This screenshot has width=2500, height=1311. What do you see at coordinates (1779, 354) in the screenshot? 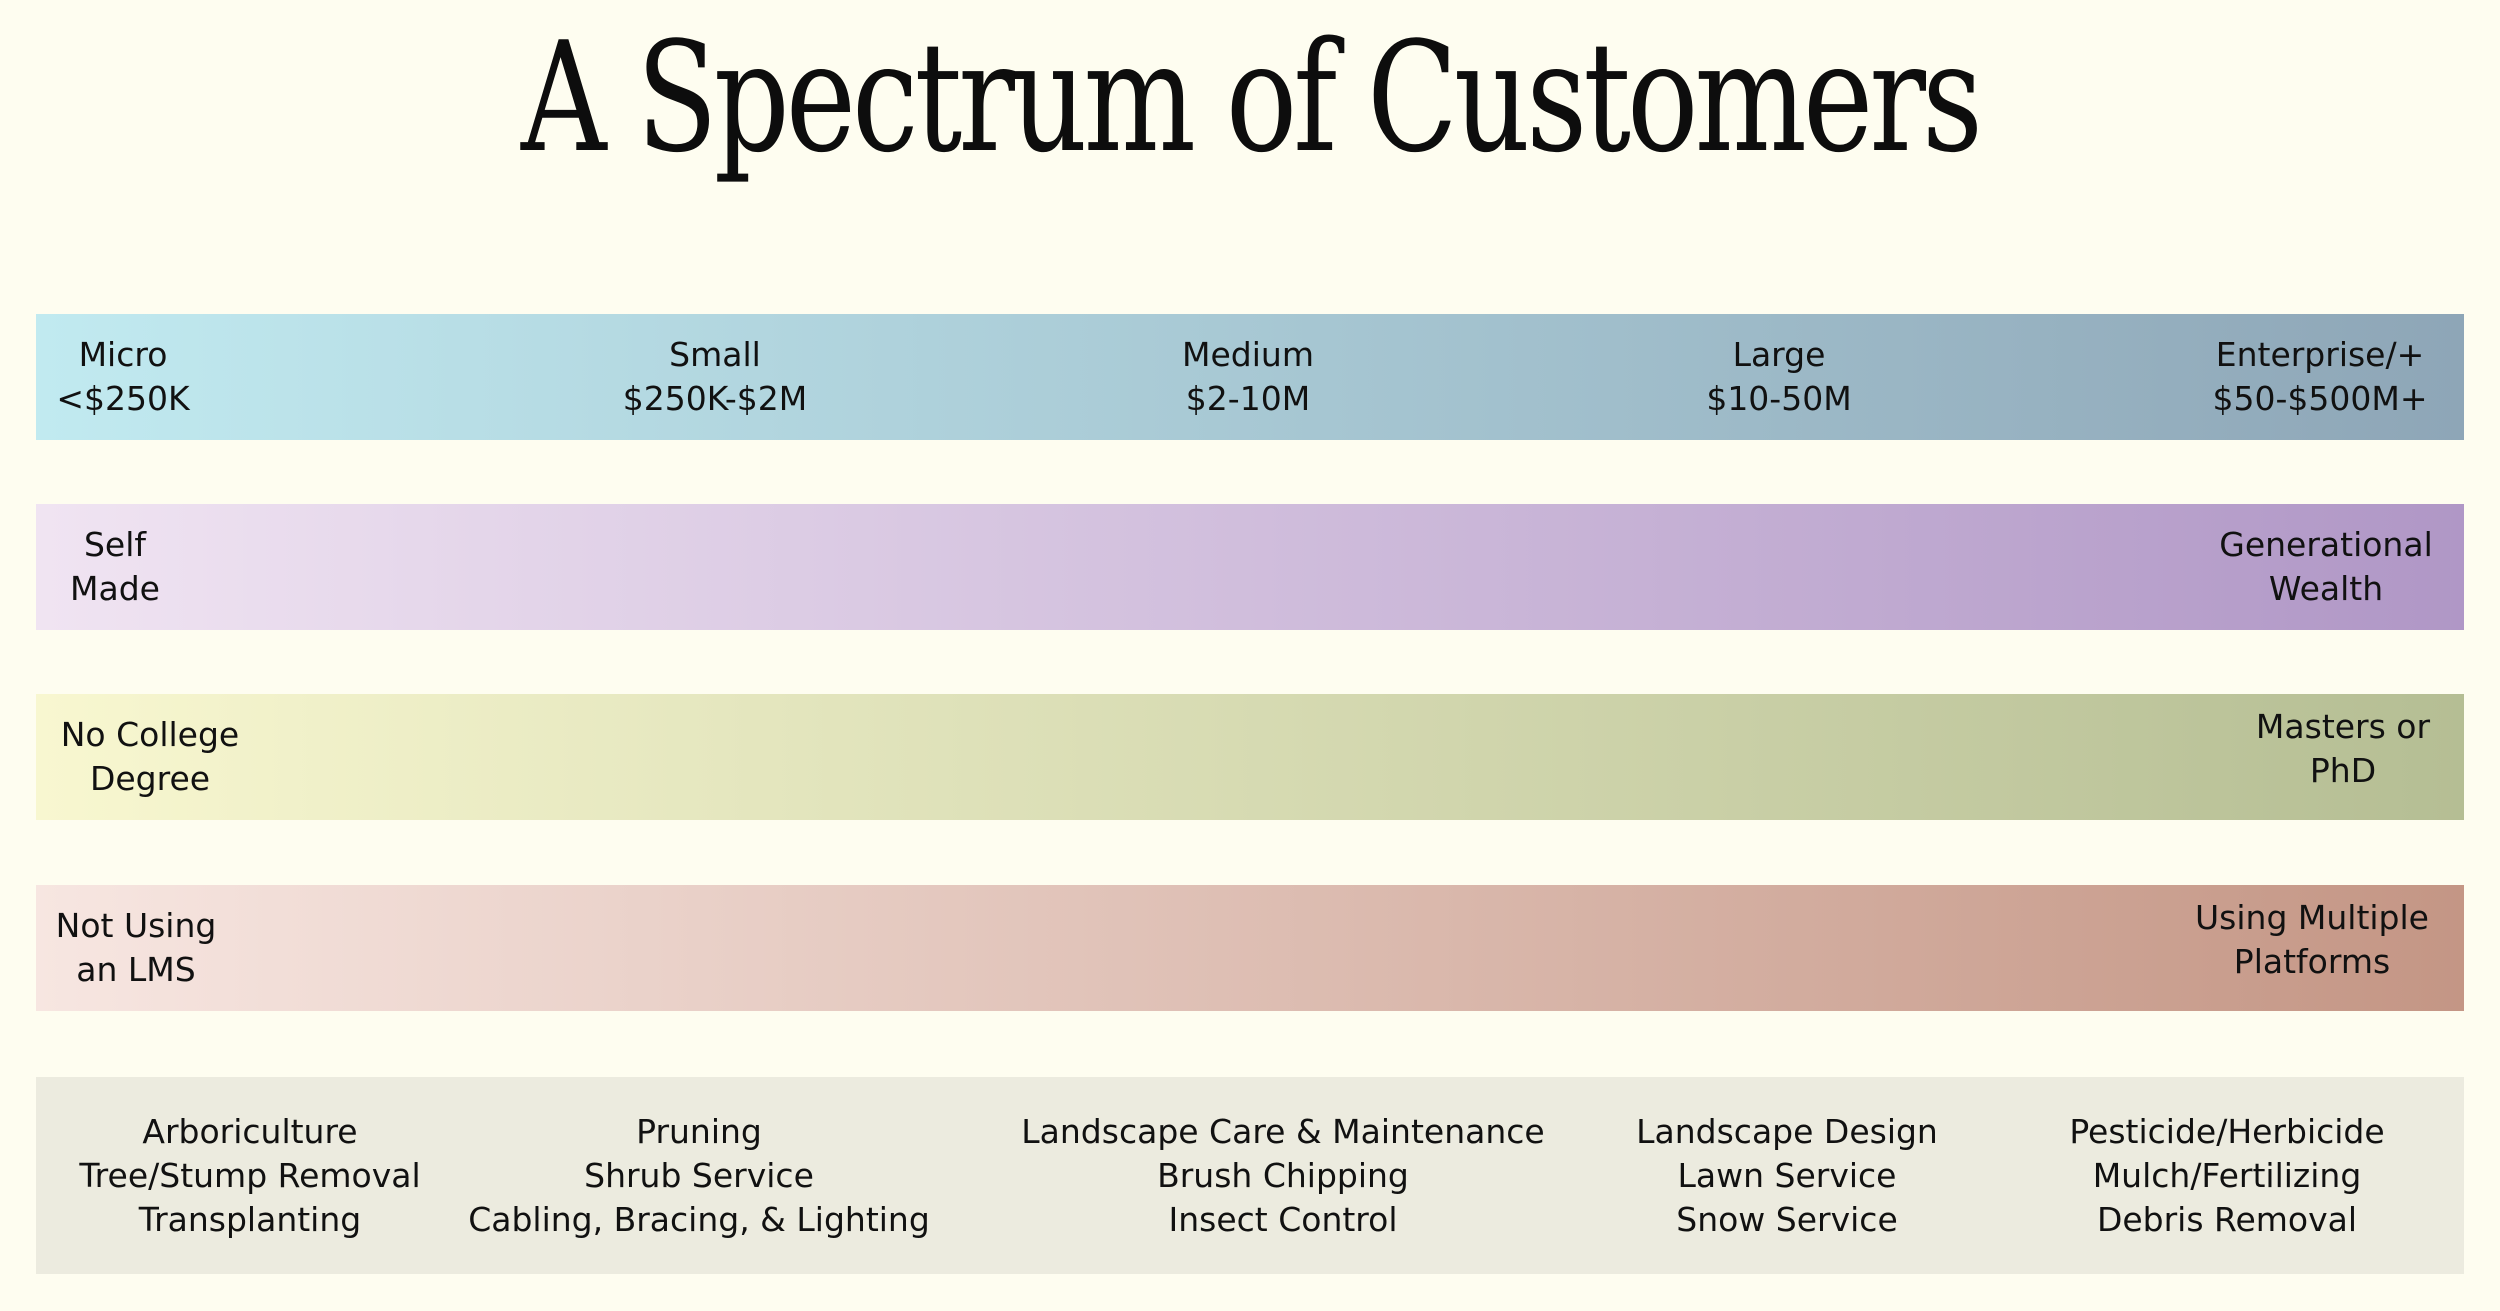
I see `size-name: Large` at bounding box center [1779, 354].